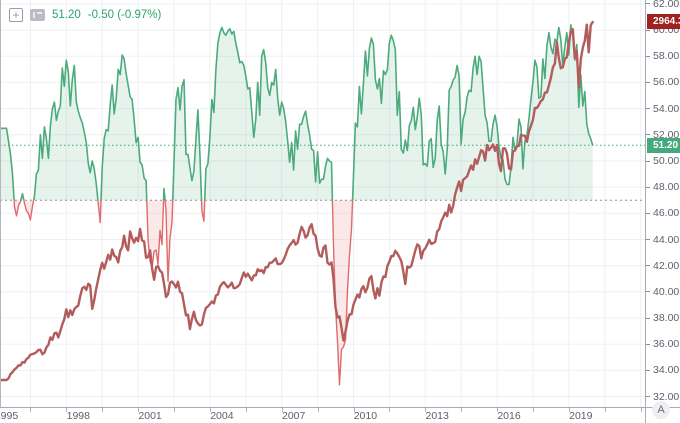 The width and height of the screenshot is (680, 423). I want to click on oscillator-price-badge: 51.20, so click(663, 145).